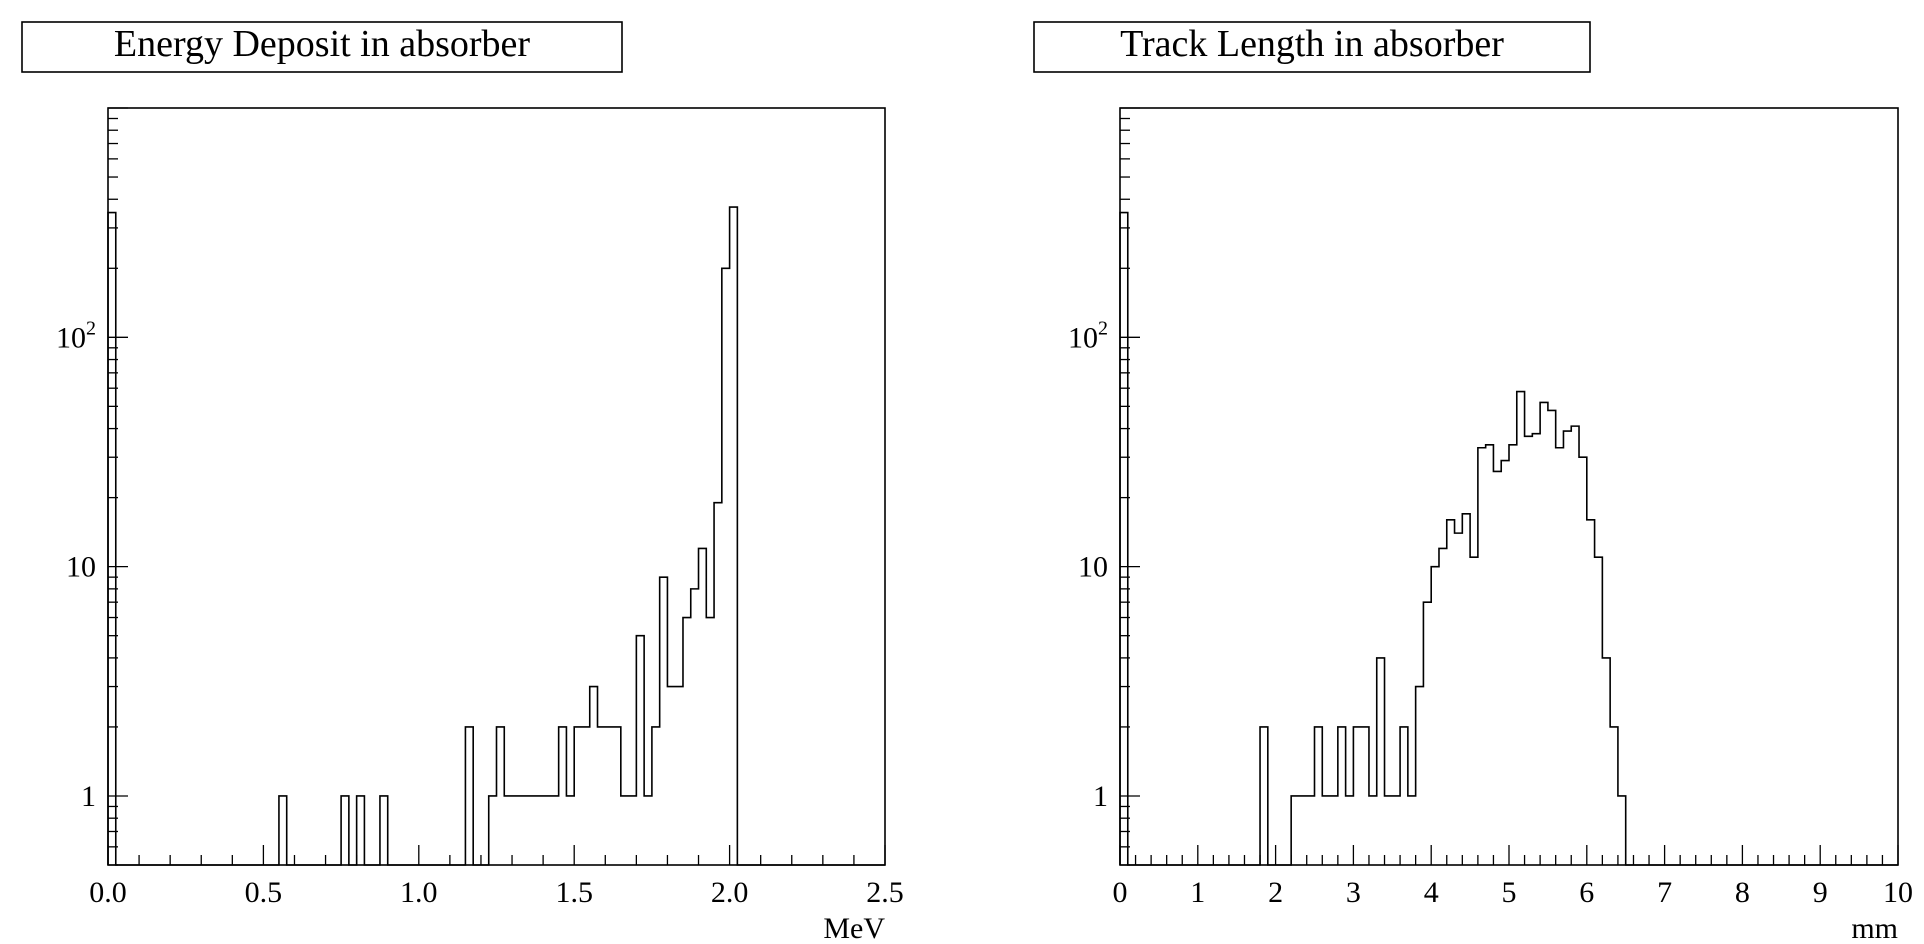 The image size is (1924, 944). What do you see at coordinates (322, 44) in the screenshot?
I see `chart-1-title: Energy Deposit in absorber` at bounding box center [322, 44].